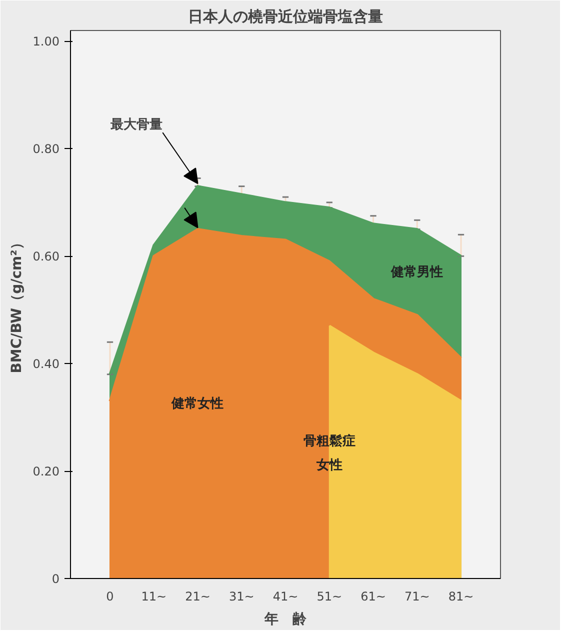 This screenshot has height=638, width=570. What do you see at coordinates (241, 597) in the screenshot?
I see `x-tick-label: 31~` at bounding box center [241, 597].